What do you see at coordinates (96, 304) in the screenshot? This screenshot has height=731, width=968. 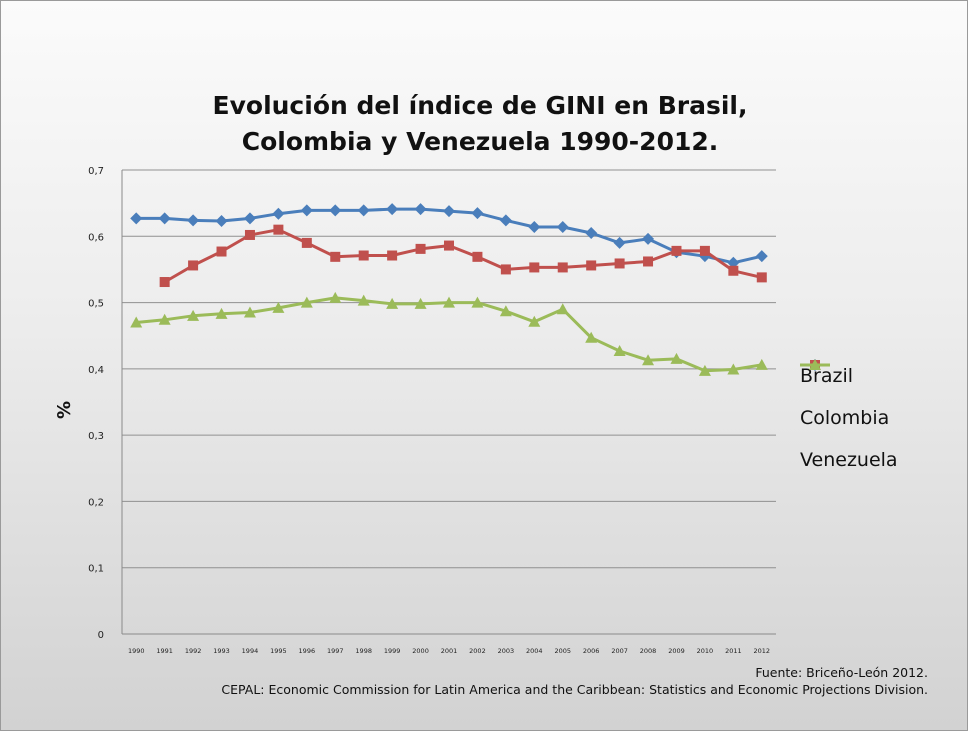 I see `y-tick-label: 0,5` at bounding box center [96, 304].